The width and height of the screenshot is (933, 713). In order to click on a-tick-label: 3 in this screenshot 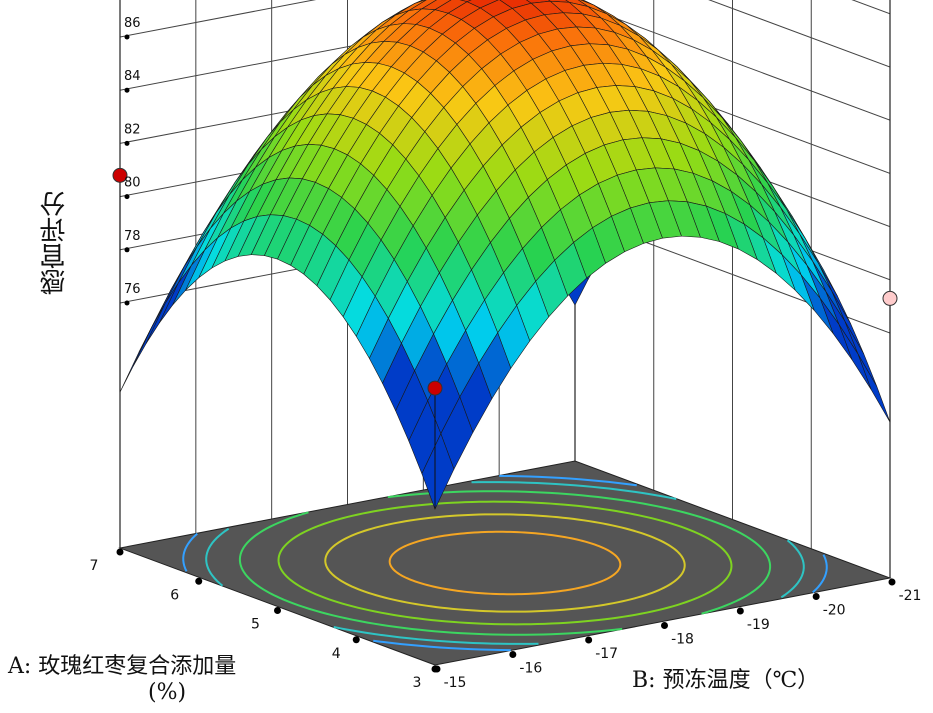, I will do `click(417, 683)`.